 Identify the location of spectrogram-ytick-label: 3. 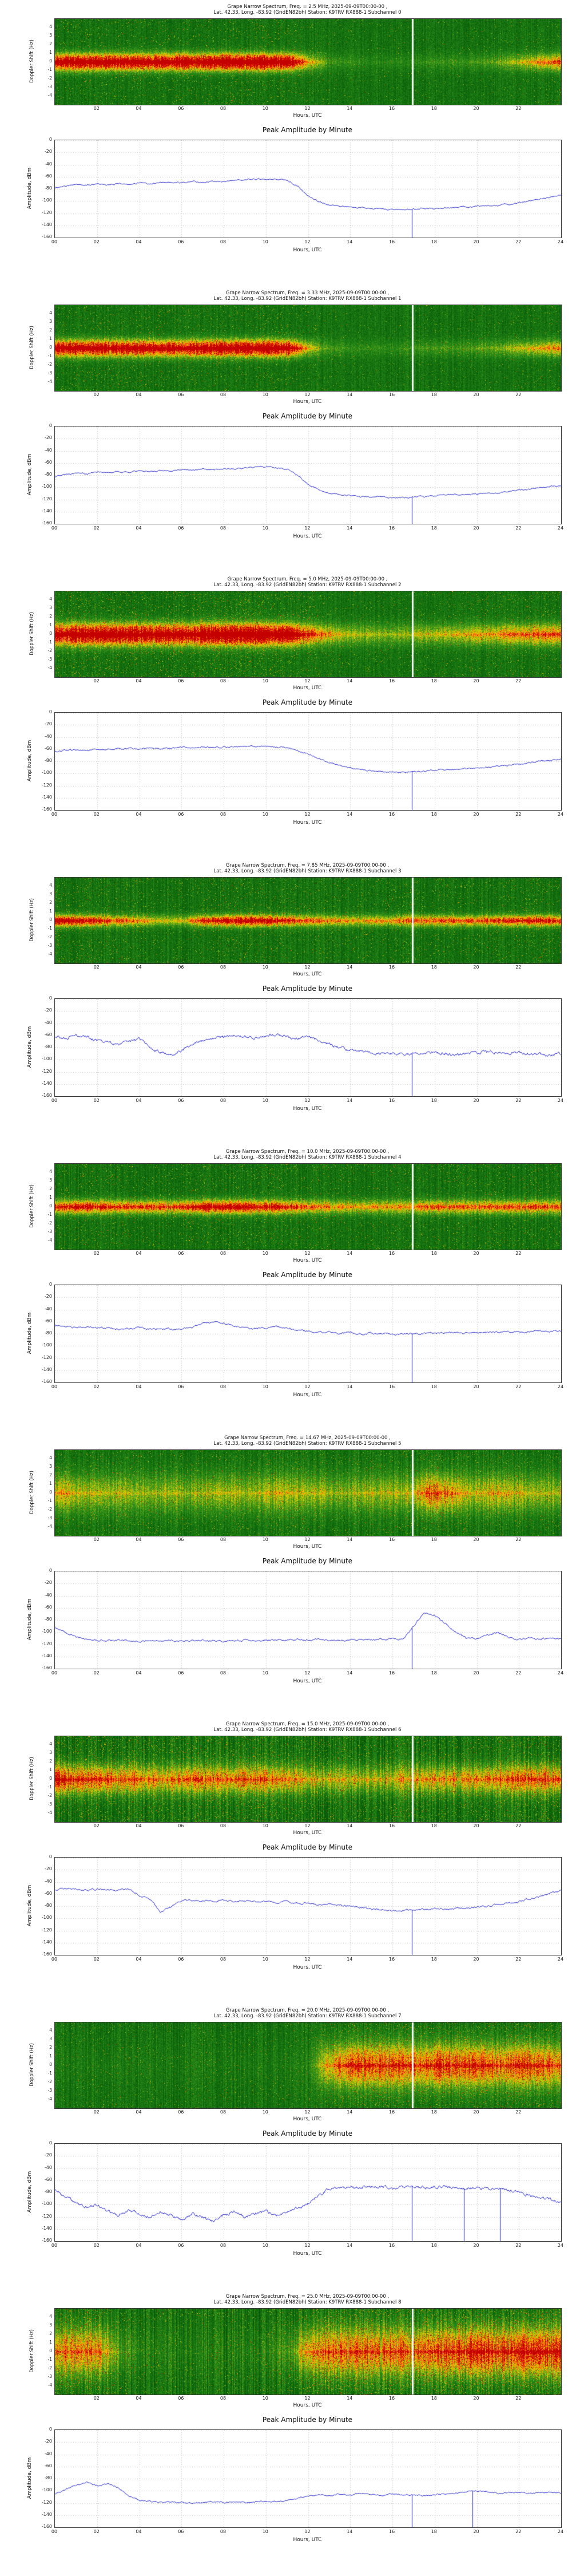
(50, 607).